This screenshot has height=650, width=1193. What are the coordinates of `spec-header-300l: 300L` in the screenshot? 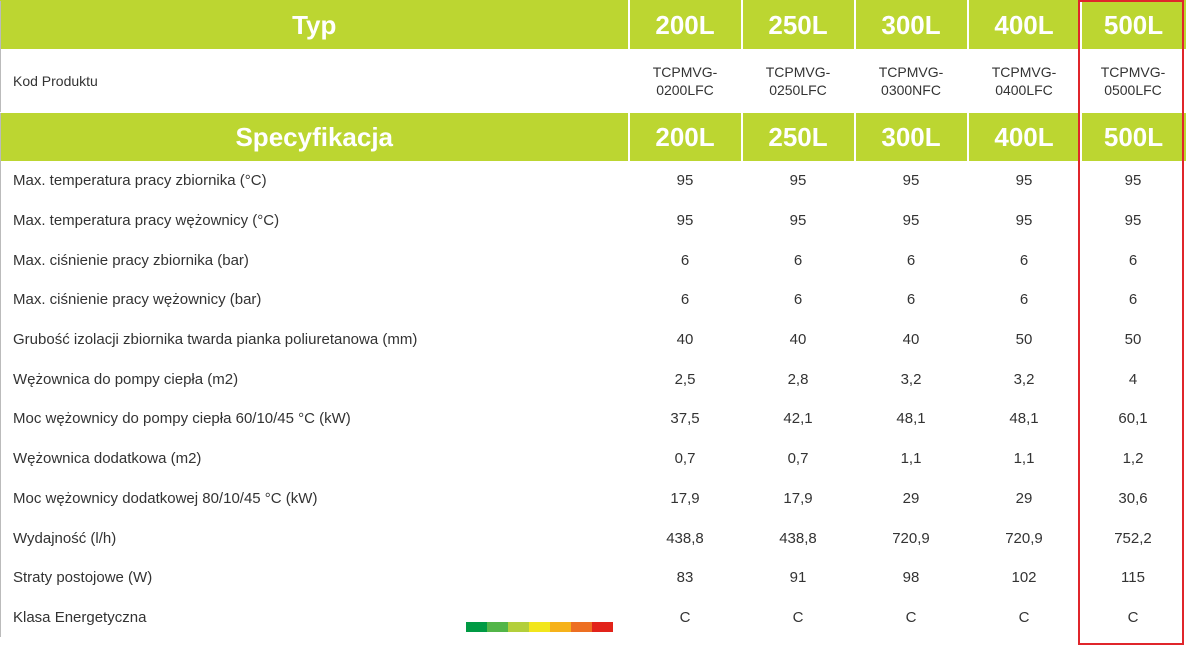 It's located at (911, 136).